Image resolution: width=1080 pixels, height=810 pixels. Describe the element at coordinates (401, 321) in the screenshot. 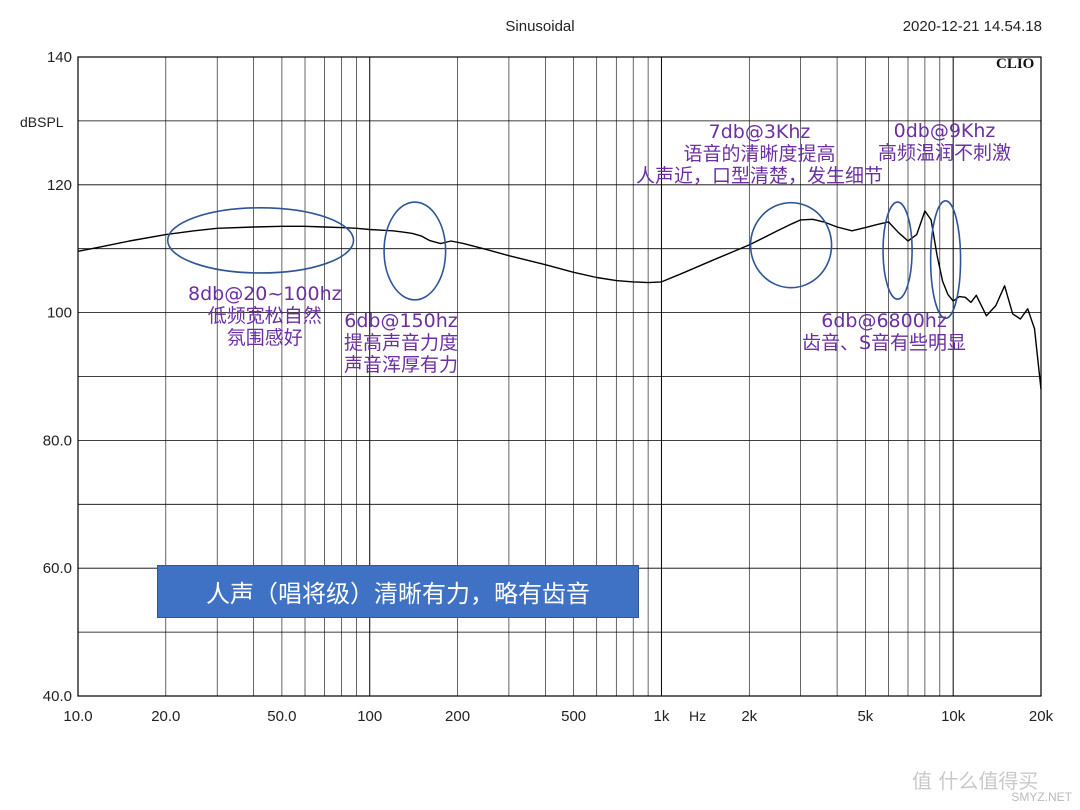

I see `annotation-lowmid-line1: 6db@150hz` at that location.